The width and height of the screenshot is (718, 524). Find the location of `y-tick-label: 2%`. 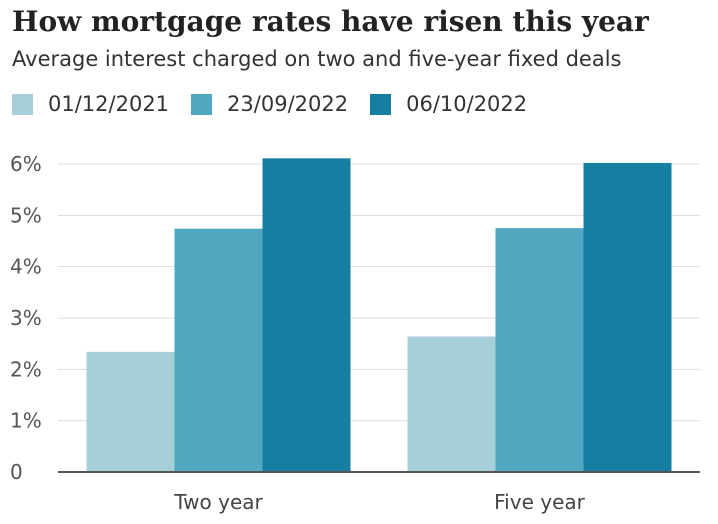

y-tick-label: 2% is located at coordinates (26, 369).